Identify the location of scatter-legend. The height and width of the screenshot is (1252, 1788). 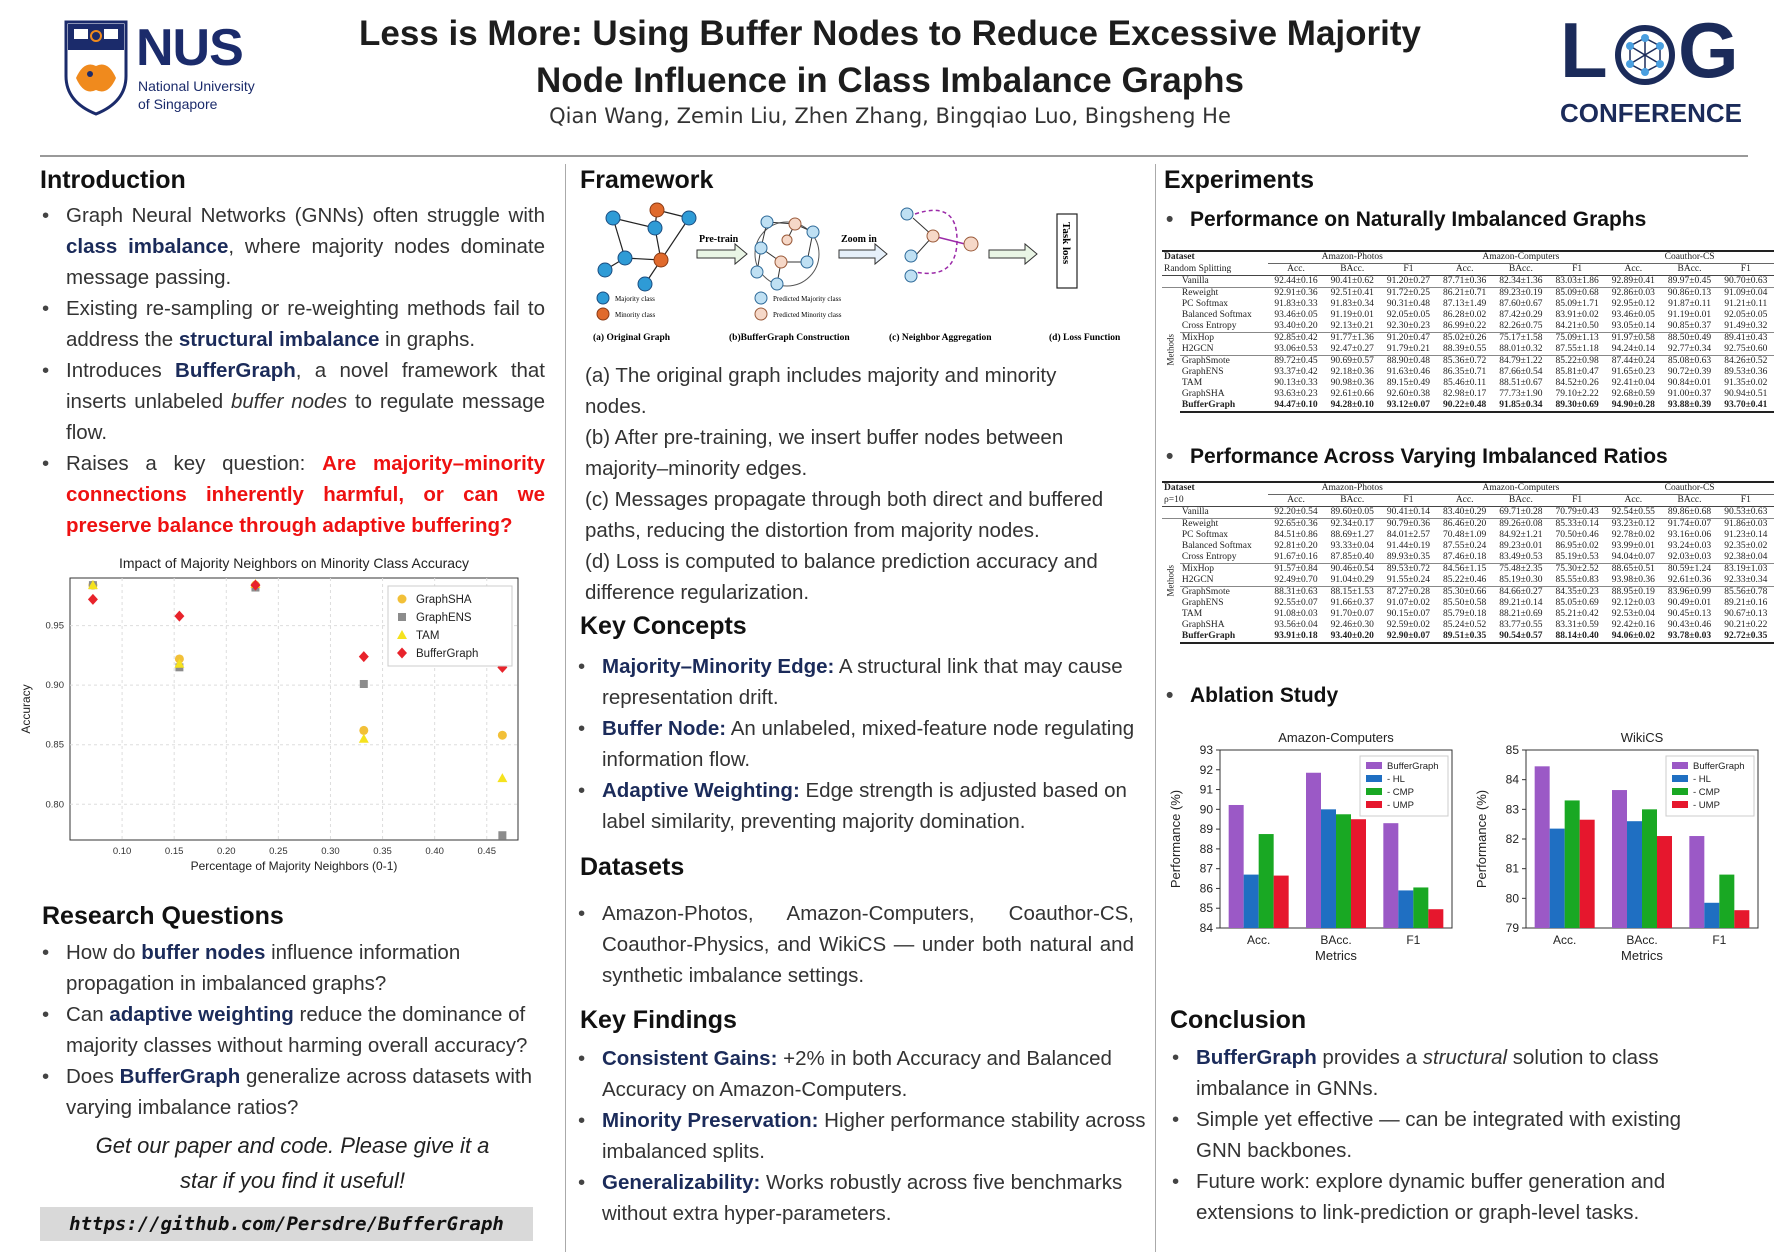
(450, 626).